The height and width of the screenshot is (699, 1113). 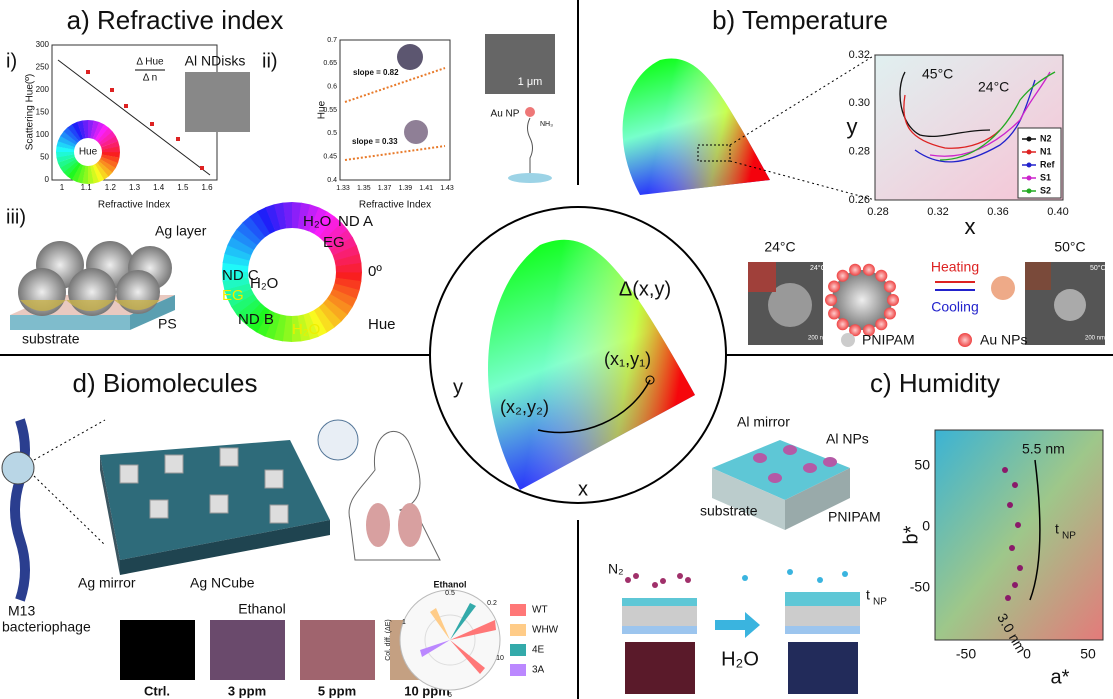 I want to click on swatch-label: 5 ppm, so click(x=337, y=690).